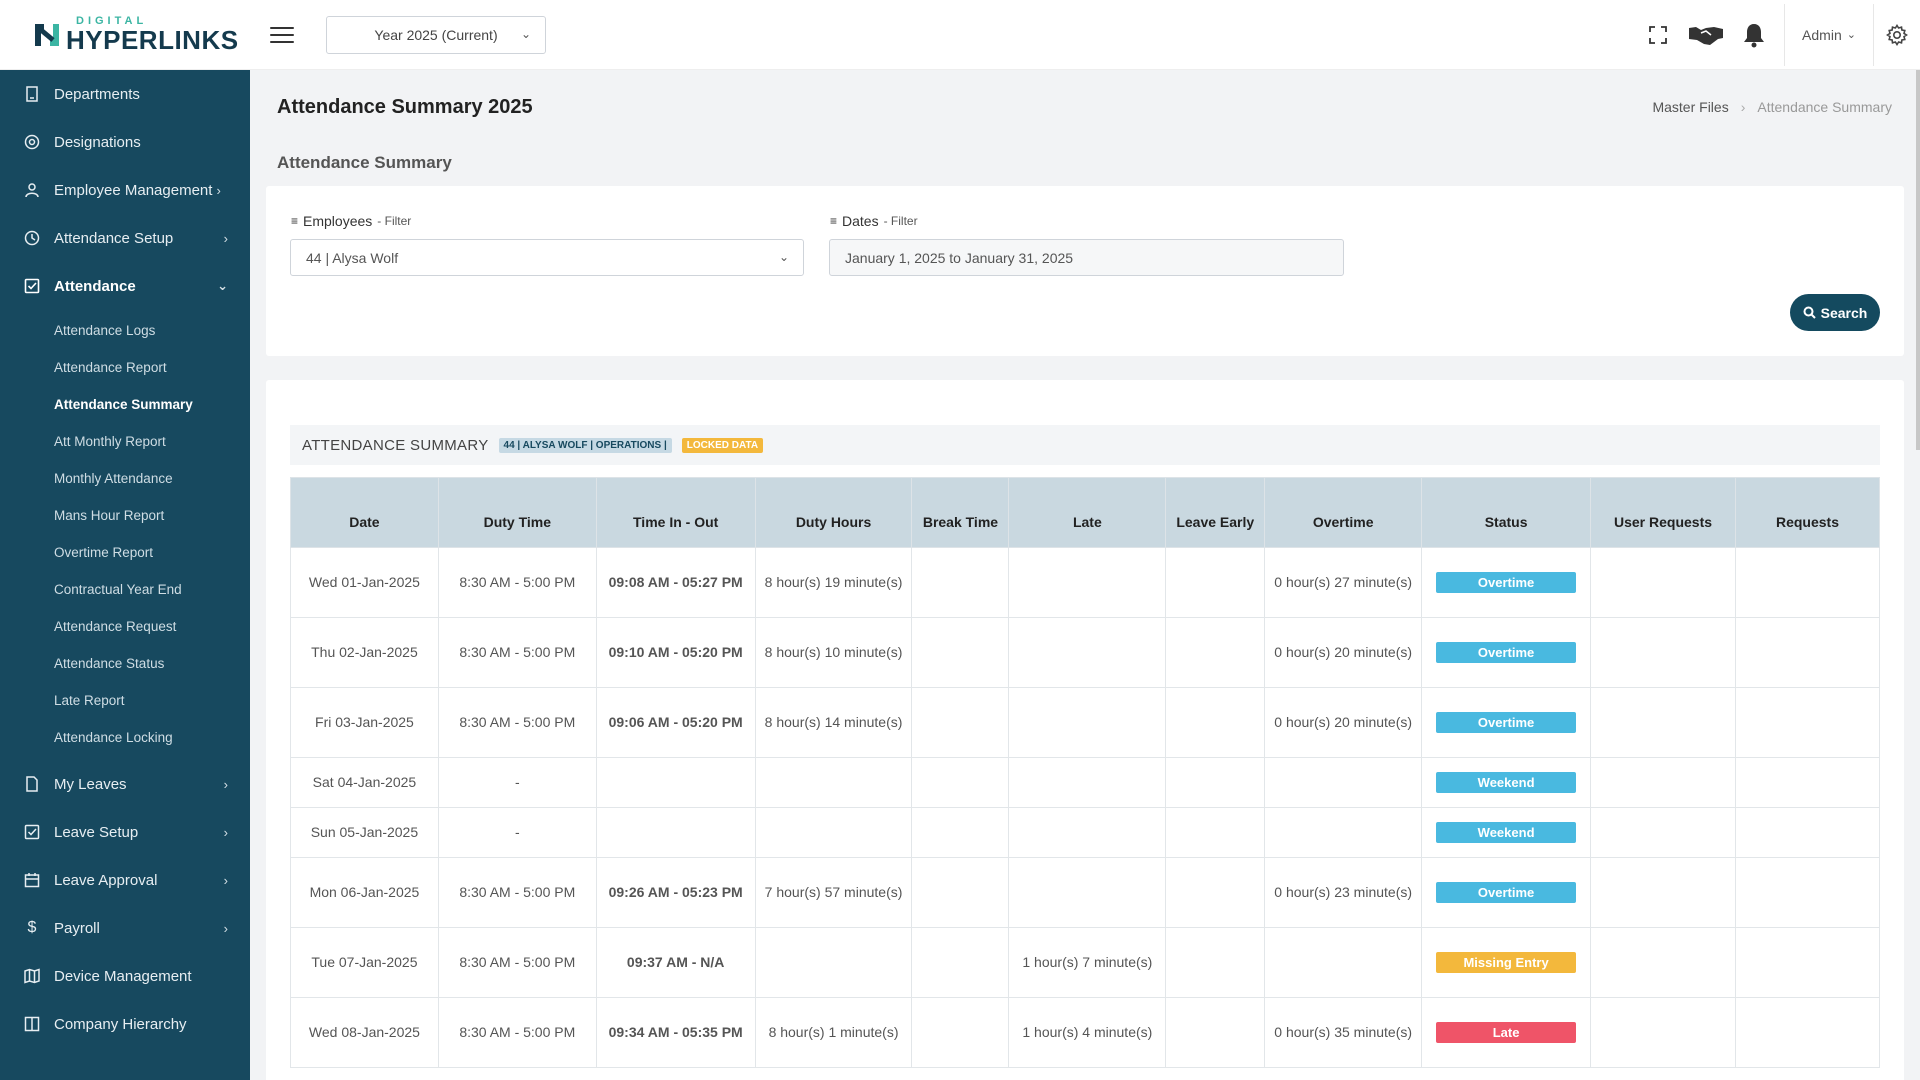 This screenshot has width=1920, height=1080. I want to click on sidebar-item-designations: Designations, so click(125, 142).